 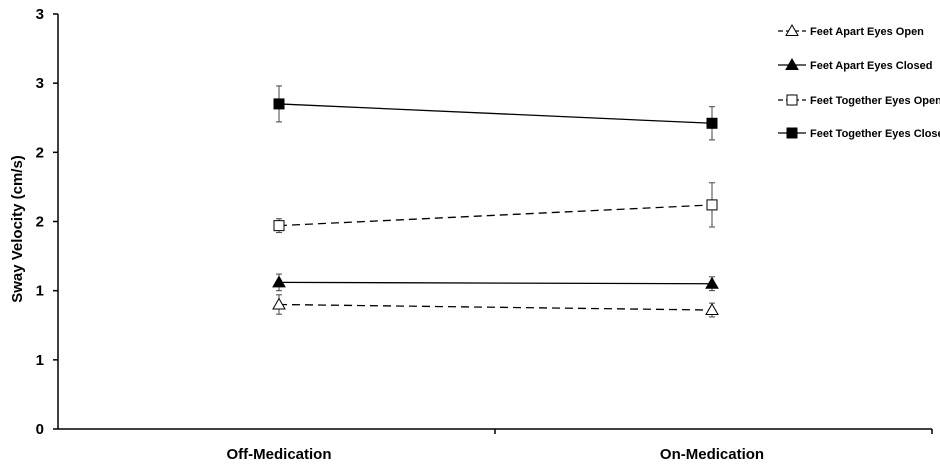 I want to click on legend-entry: Feet Apart Eyes Open, so click(x=851, y=30).